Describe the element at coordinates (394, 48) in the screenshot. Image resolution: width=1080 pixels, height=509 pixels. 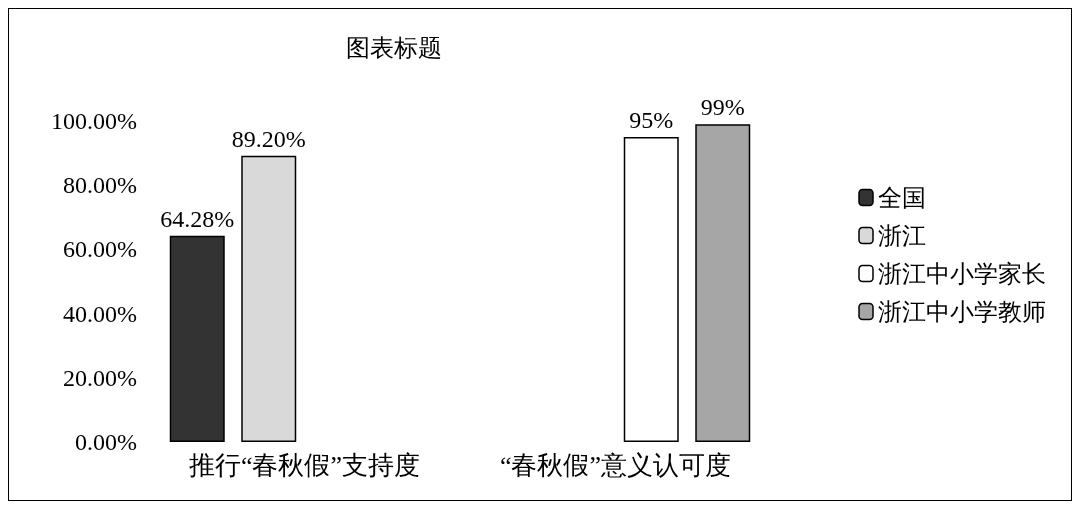
I see `chart-title: 图表标题` at that location.